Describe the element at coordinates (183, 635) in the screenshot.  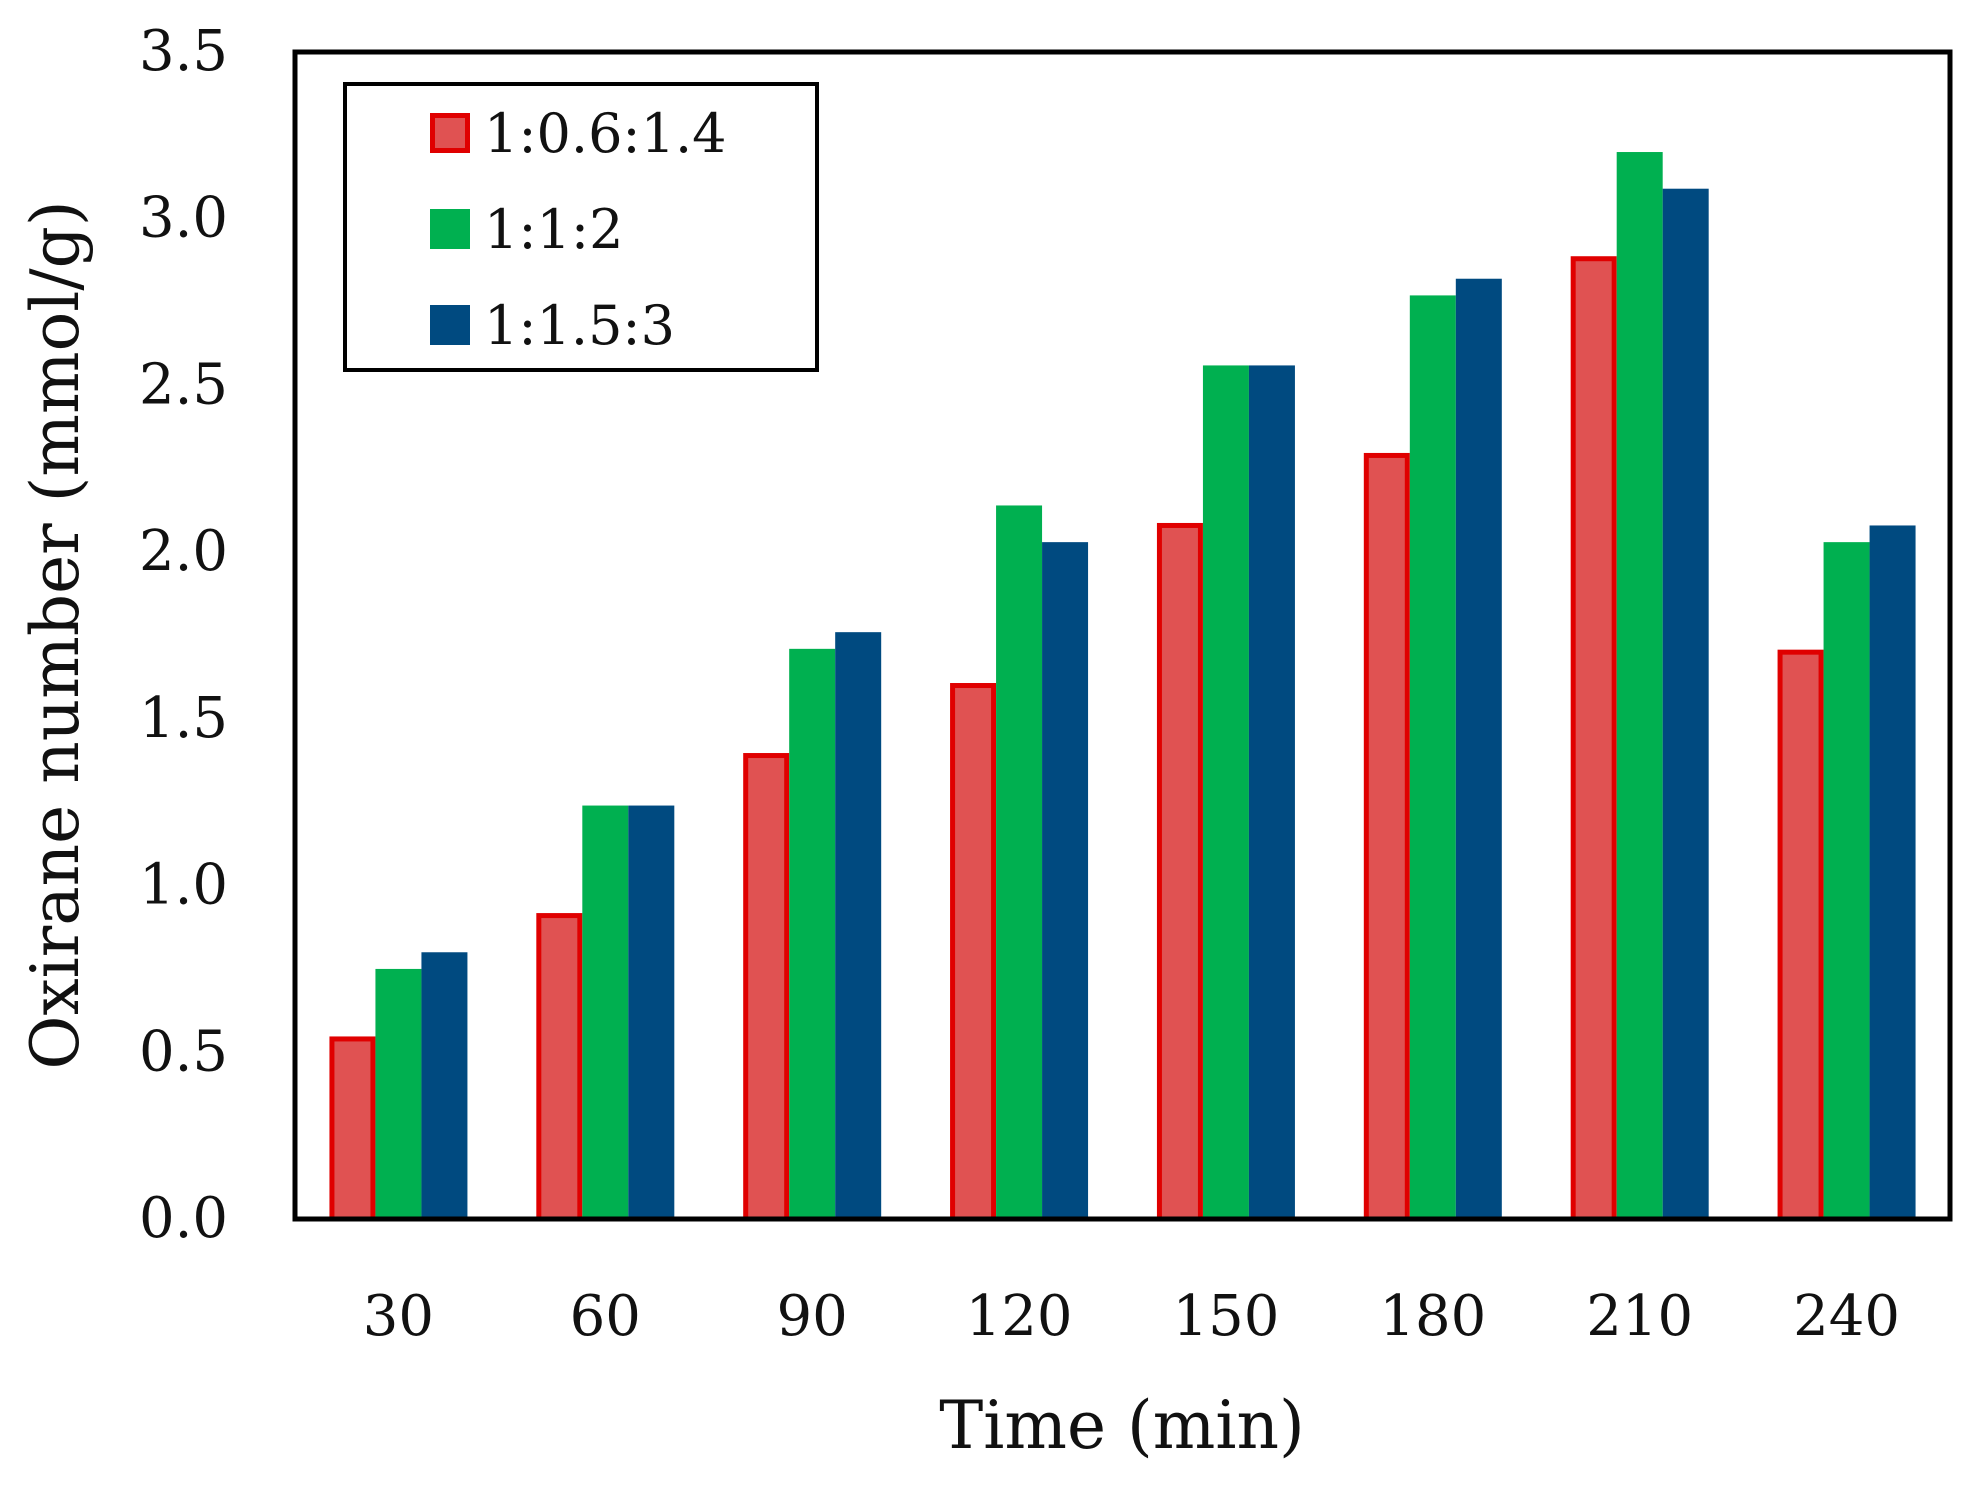
I see `y-tick-labels: 0.0 0.5 1.0 1.5 2.0 2.5 3.0 3.5` at that location.